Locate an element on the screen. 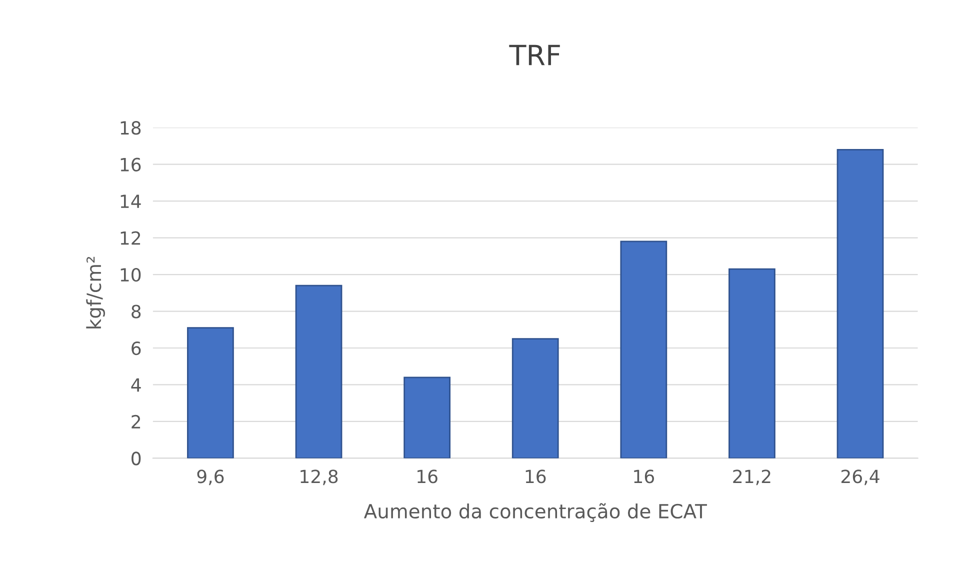 The width and height of the screenshot is (956, 580). x-axis-title: Aumento da concentração de ECAT is located at coordinates (535, 512).